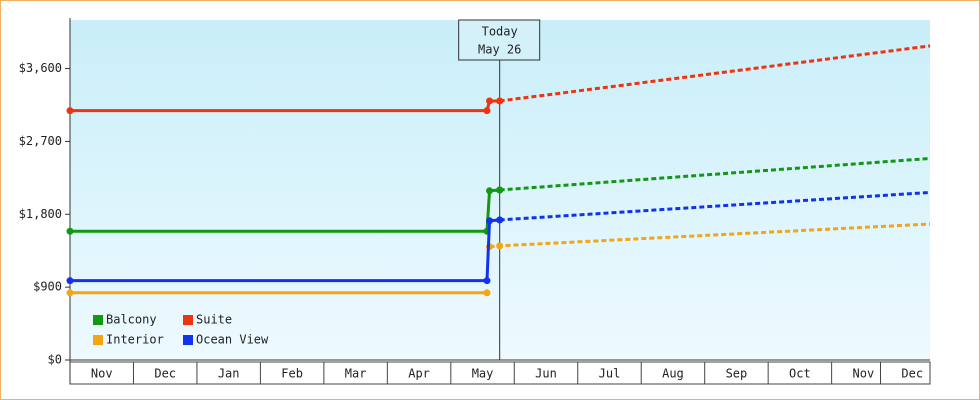 Image resolution: width=980 pixels, height=400 pixels. What do you see at coordinates (232, 340) in the screenshot?
I see `legend-label: Ocean View` at bounding box center [232, 340].